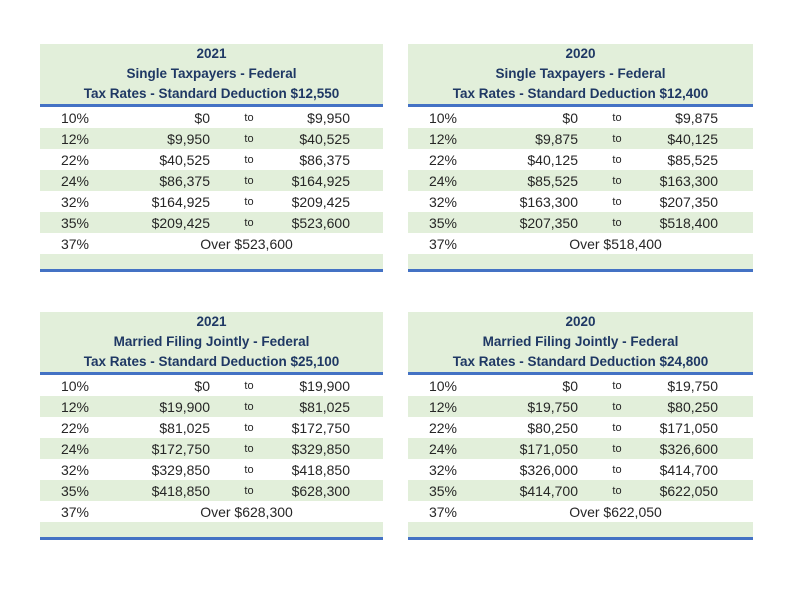 The height and width of the screenshot is (591, 800). What do you see at coordinates (211, 117) in the screenshot?
I see `bracket-row: 10% $0 to $9,950` at bounding box center [211, 117].